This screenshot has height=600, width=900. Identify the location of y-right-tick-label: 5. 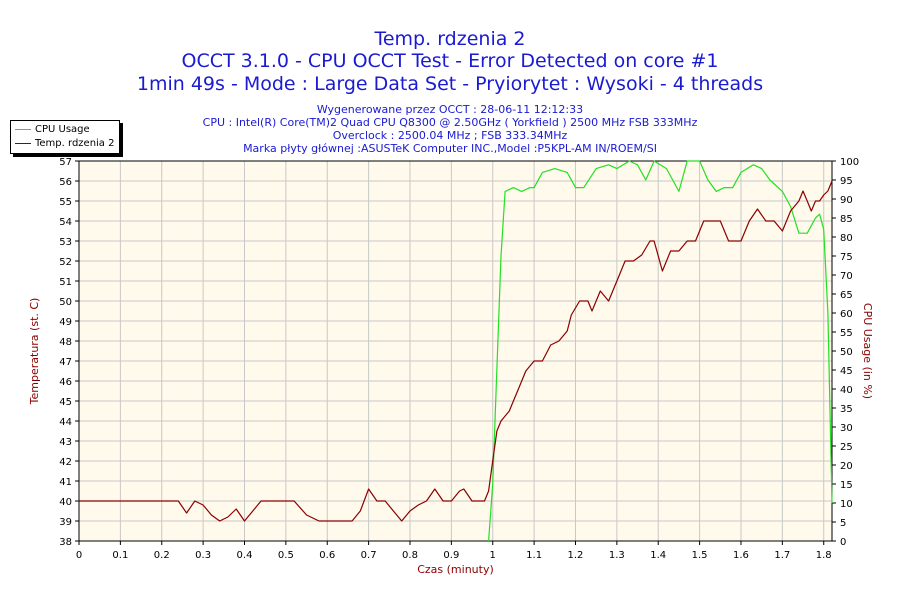
(843, 523).